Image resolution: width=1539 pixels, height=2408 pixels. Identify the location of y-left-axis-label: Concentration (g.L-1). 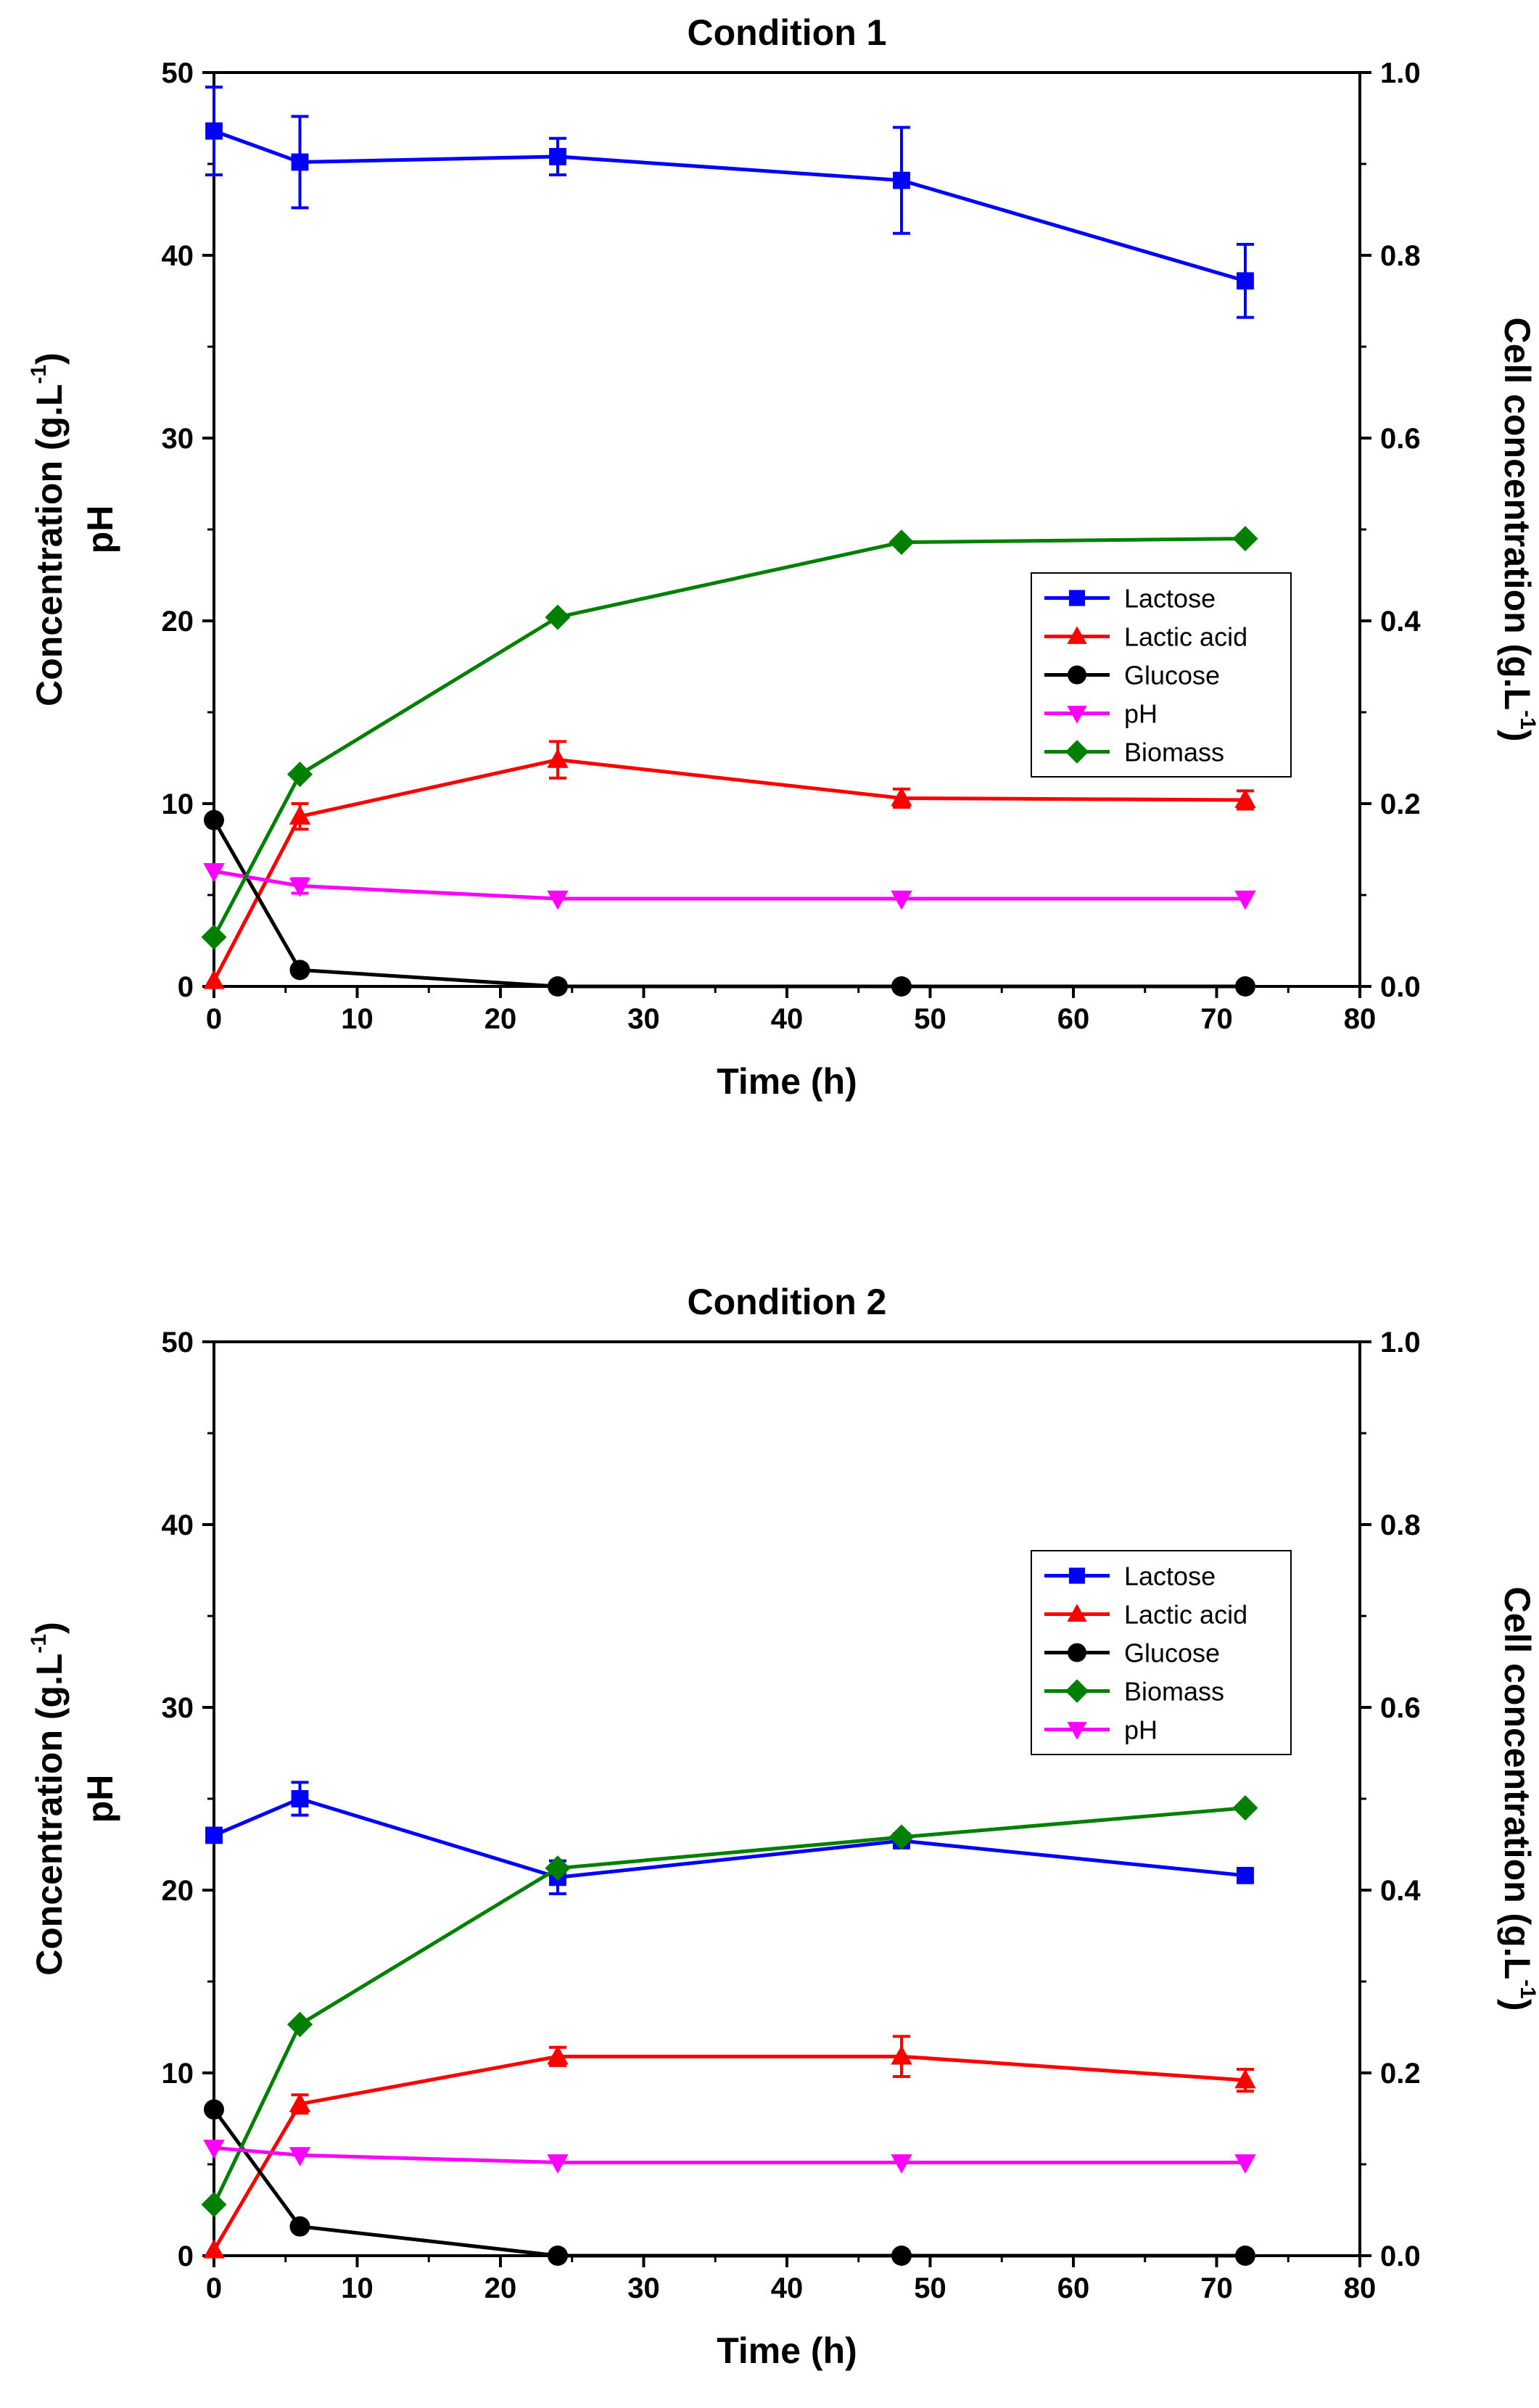
(49, 1799).